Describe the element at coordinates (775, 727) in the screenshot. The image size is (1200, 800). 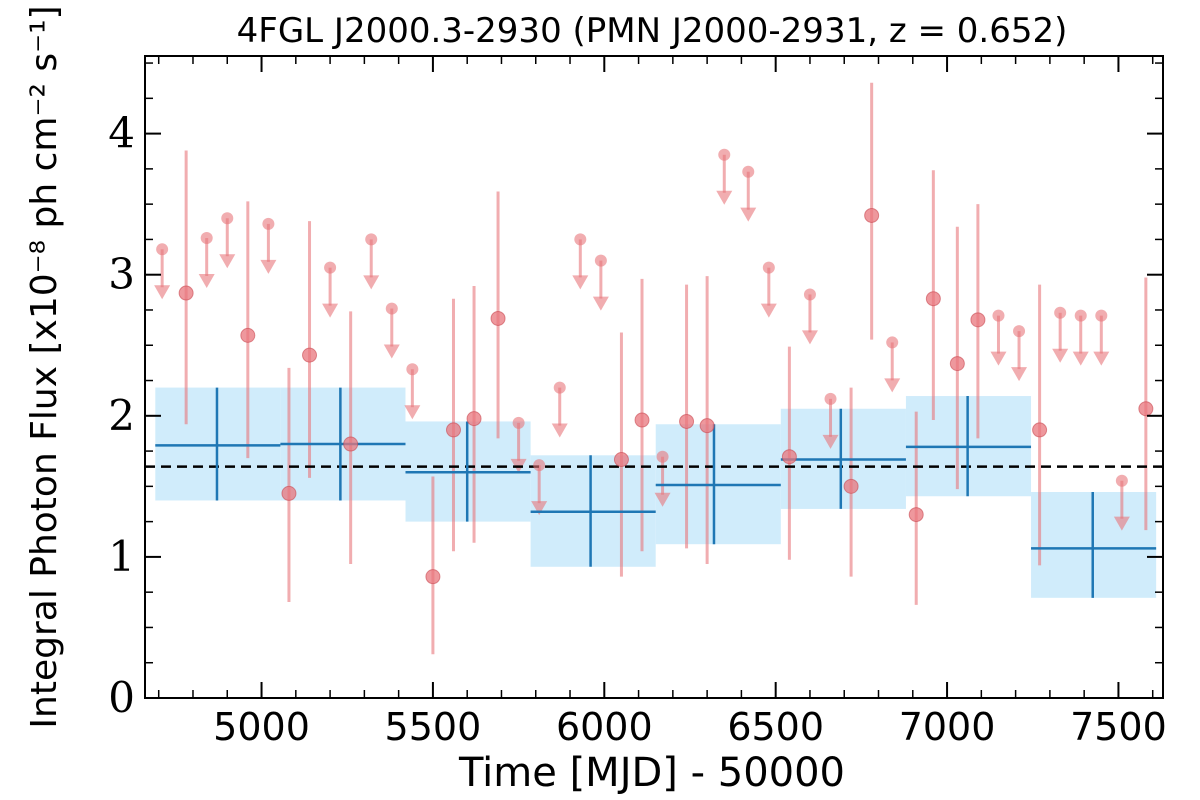
I see `x-tick-label: 6500` at that location.